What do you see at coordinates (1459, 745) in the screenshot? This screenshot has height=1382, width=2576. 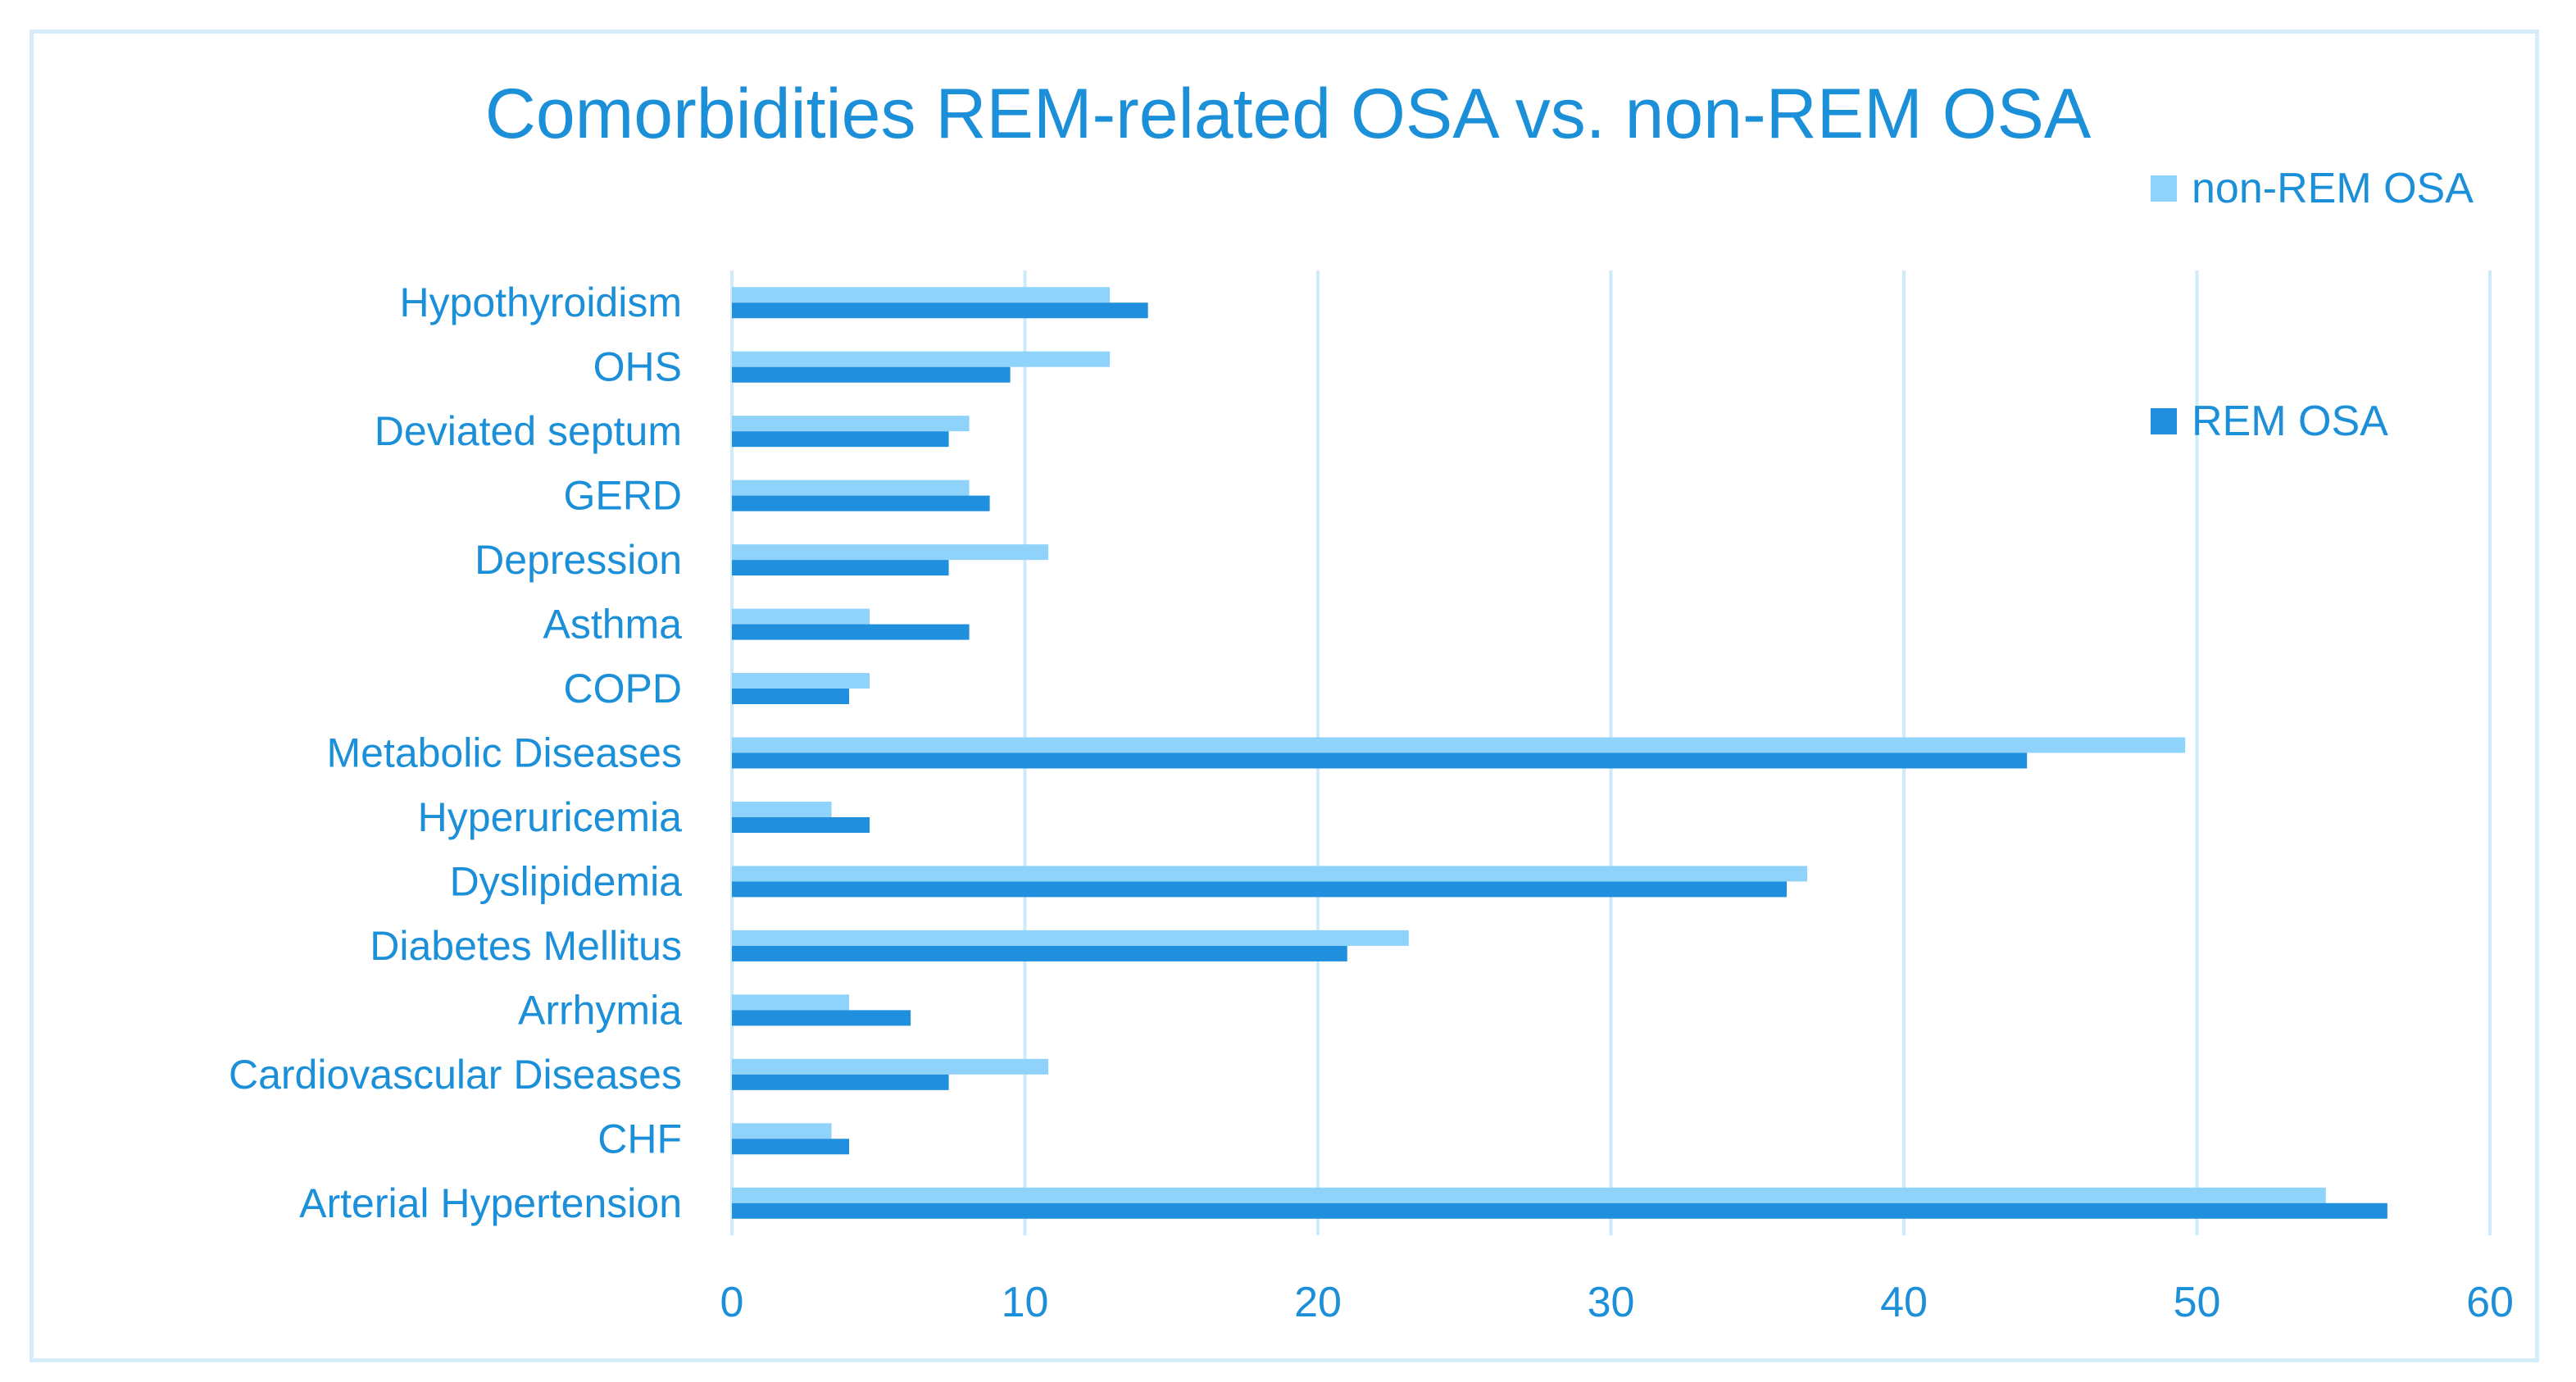 I see `bar-non-rem-osa-metabolic-diseases` at bounding box center [1459, 745].